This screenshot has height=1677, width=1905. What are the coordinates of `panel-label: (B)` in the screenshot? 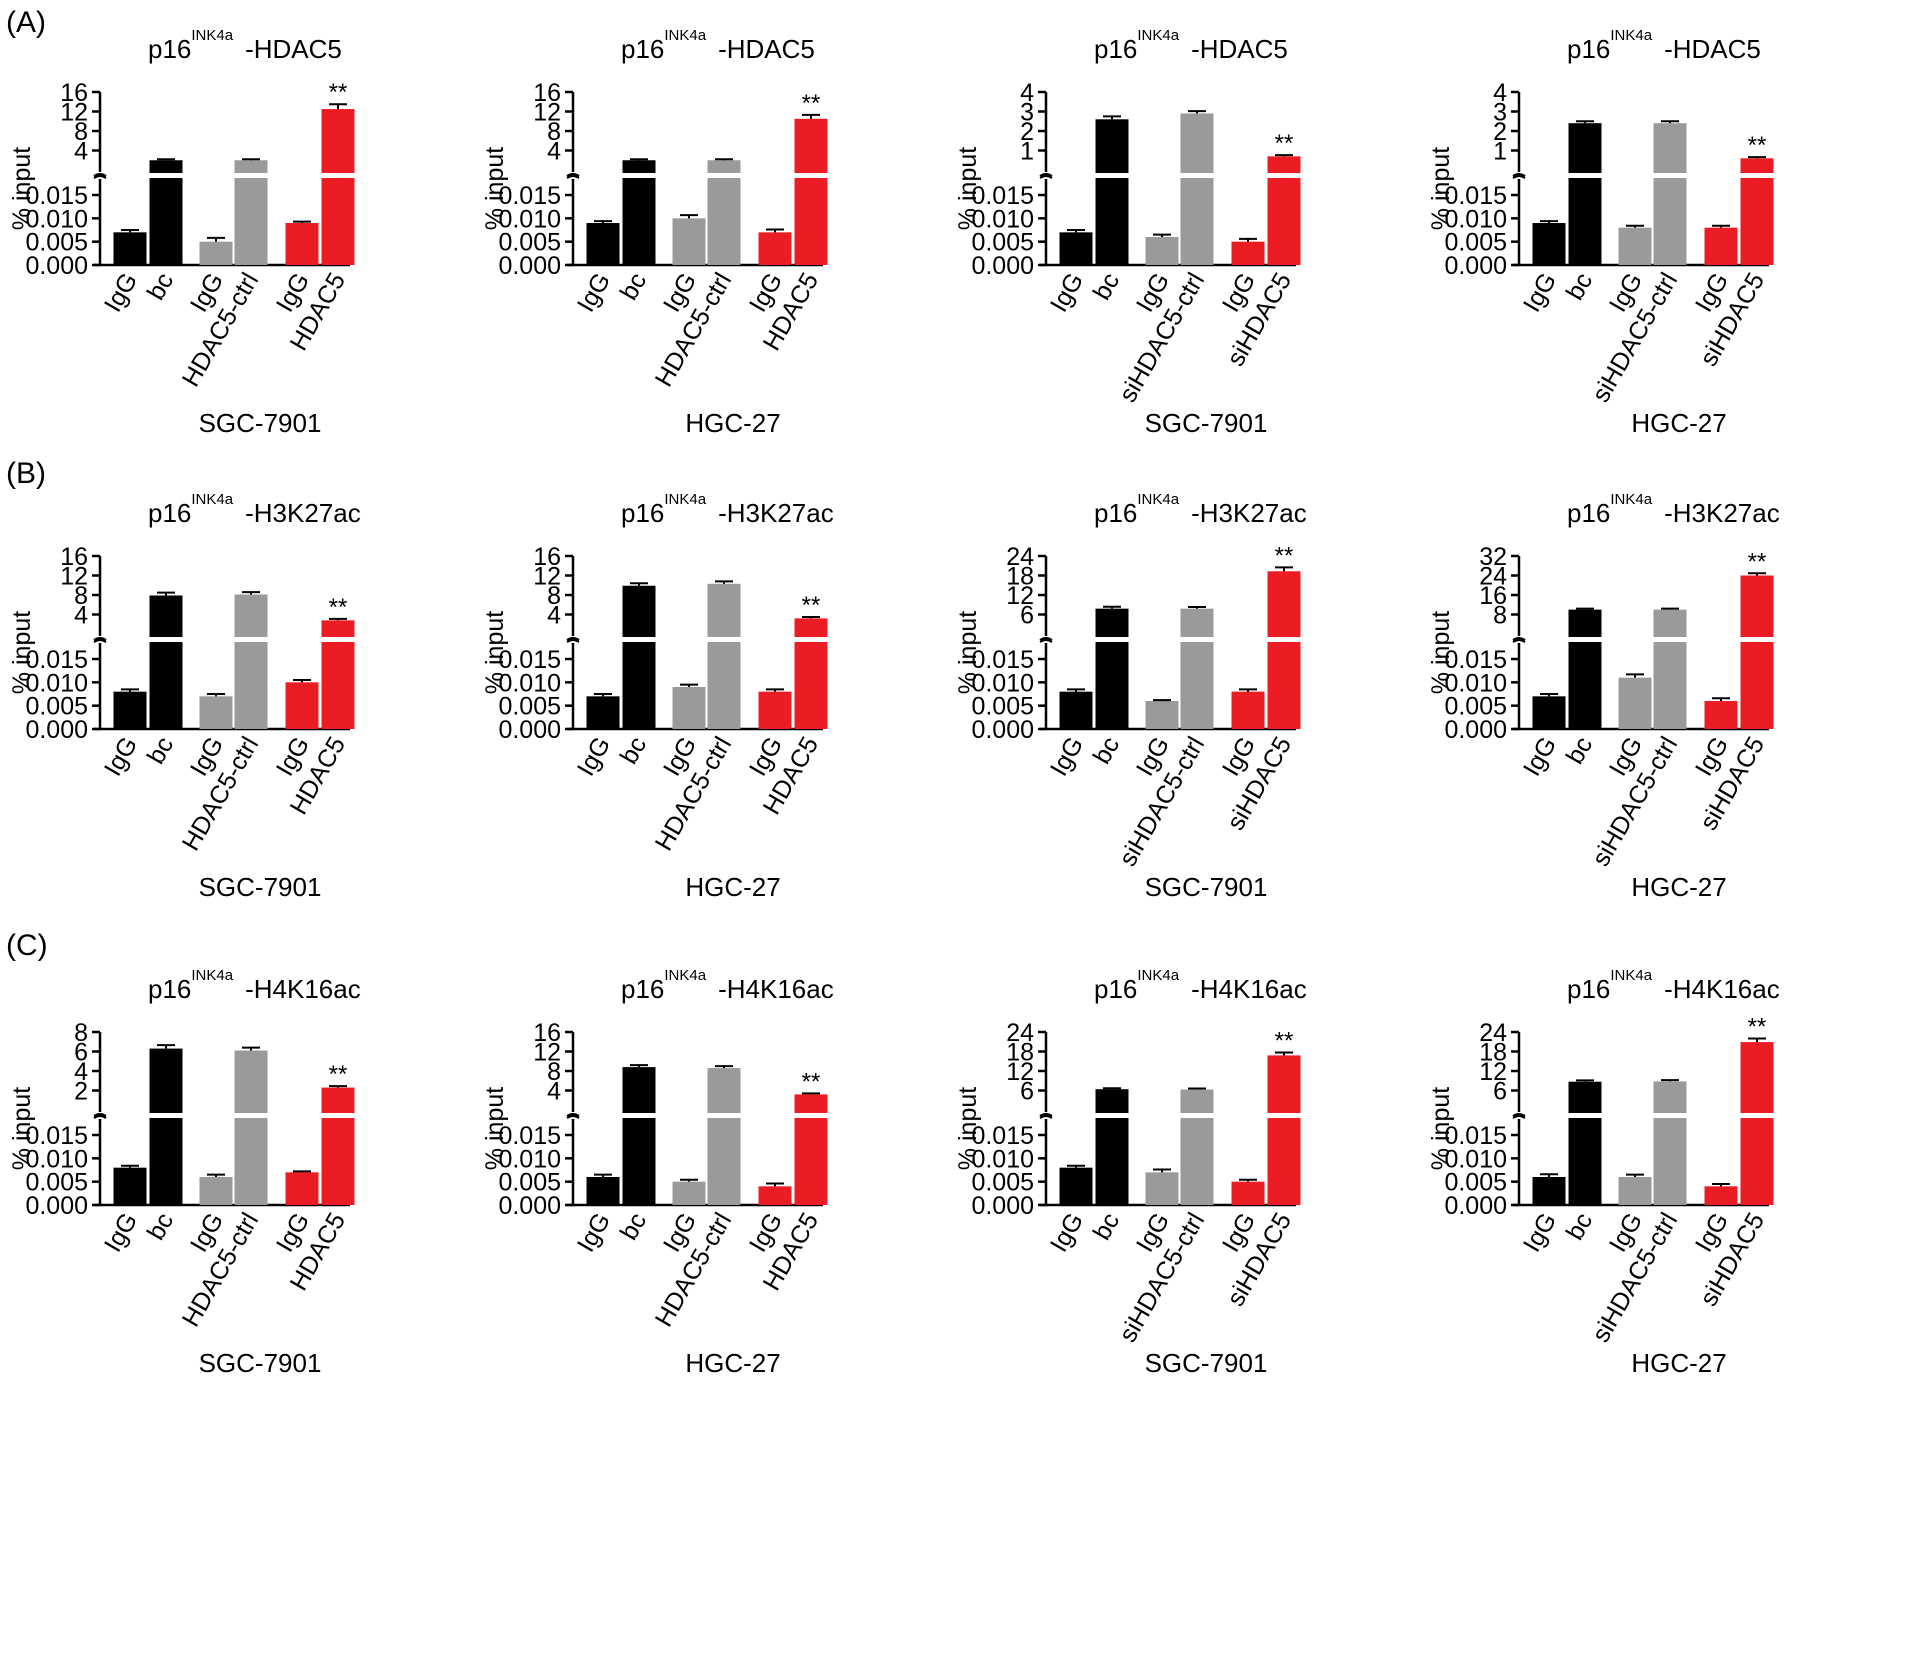 It's located at (26, 473).